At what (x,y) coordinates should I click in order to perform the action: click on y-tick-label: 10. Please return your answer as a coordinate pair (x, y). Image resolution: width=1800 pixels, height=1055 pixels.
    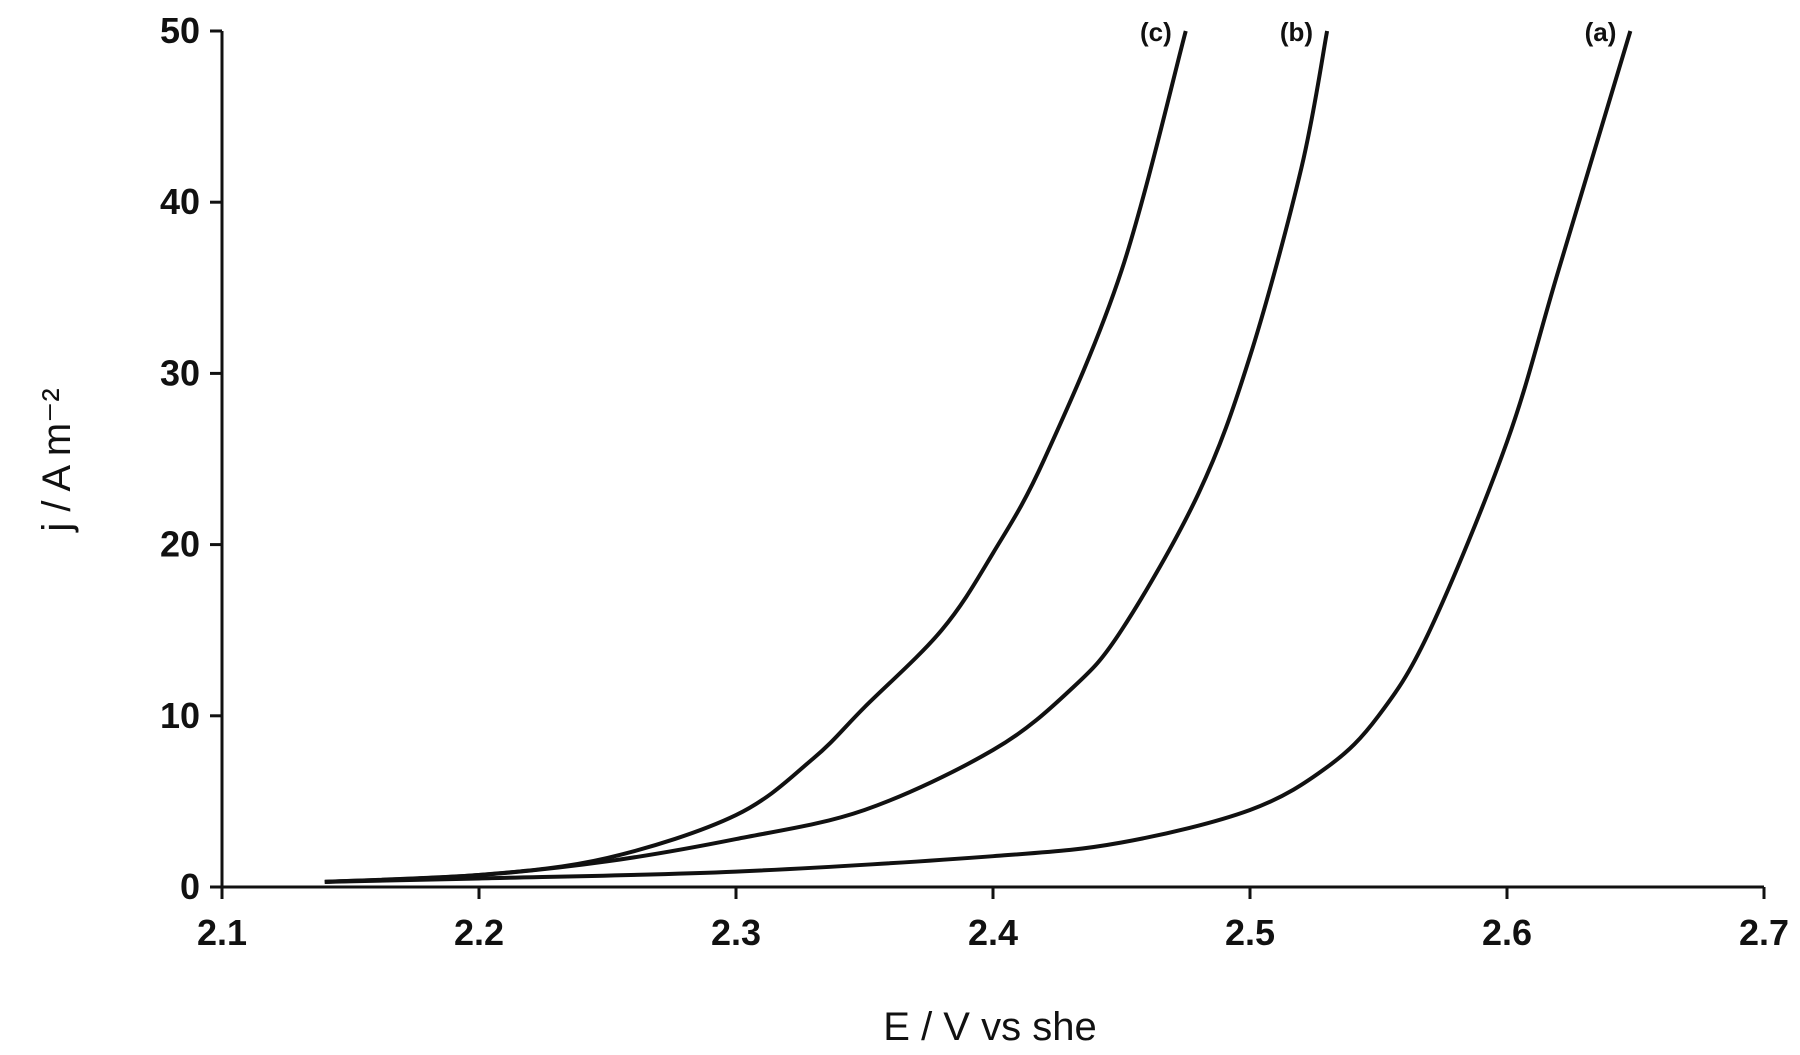
    Looking at the image, I should click on (180, 715).